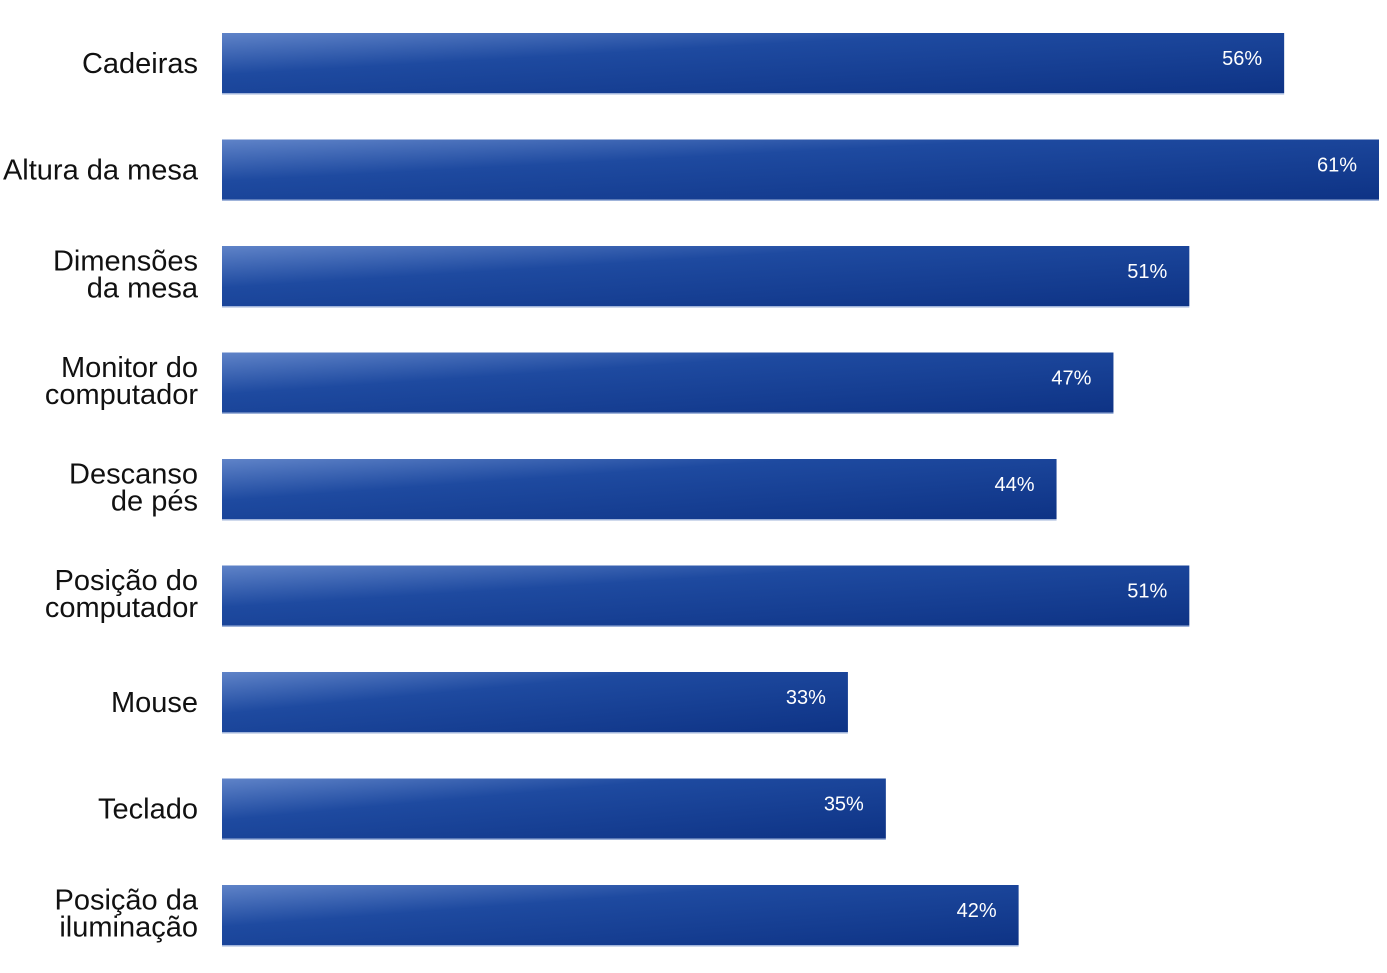  I want to click on category-label: Cadeiras, so click(140, 64).